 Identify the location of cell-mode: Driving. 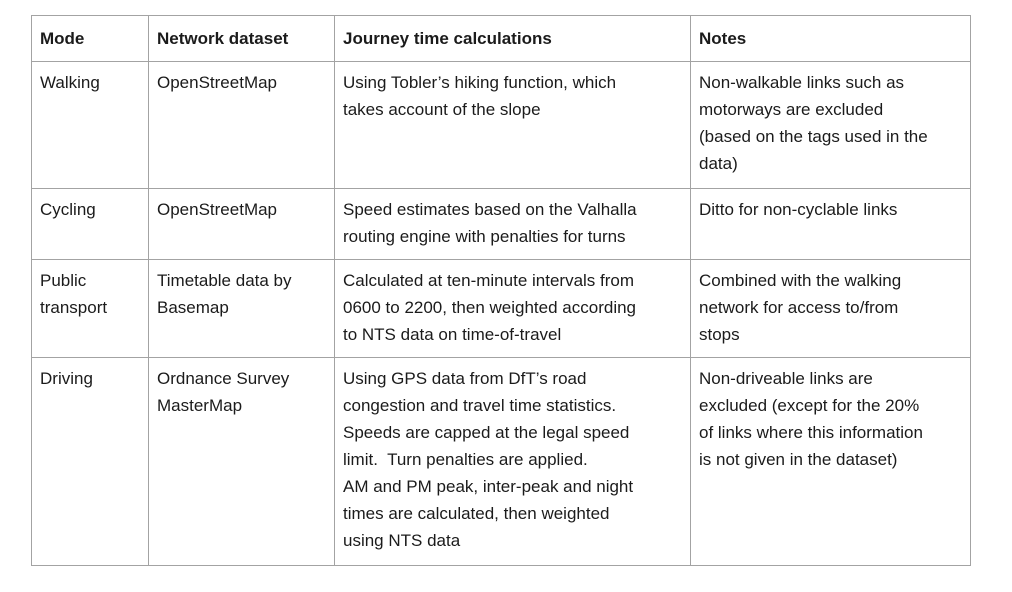
(90, 461).